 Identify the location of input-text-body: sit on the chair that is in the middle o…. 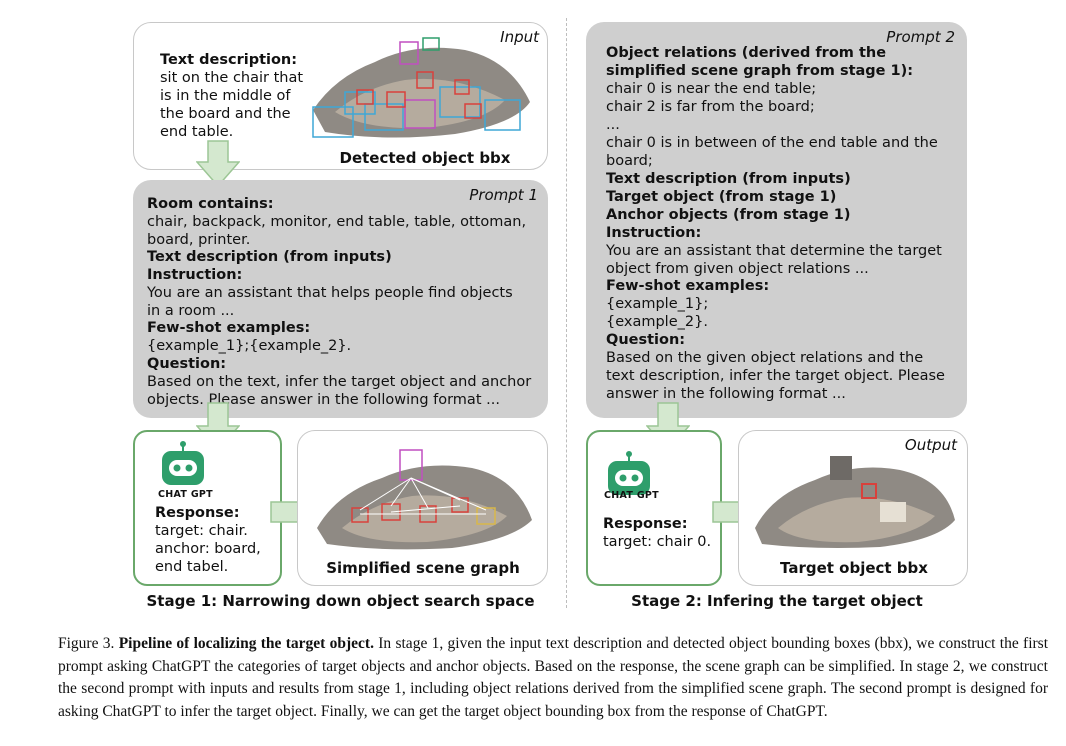
(232, 105).